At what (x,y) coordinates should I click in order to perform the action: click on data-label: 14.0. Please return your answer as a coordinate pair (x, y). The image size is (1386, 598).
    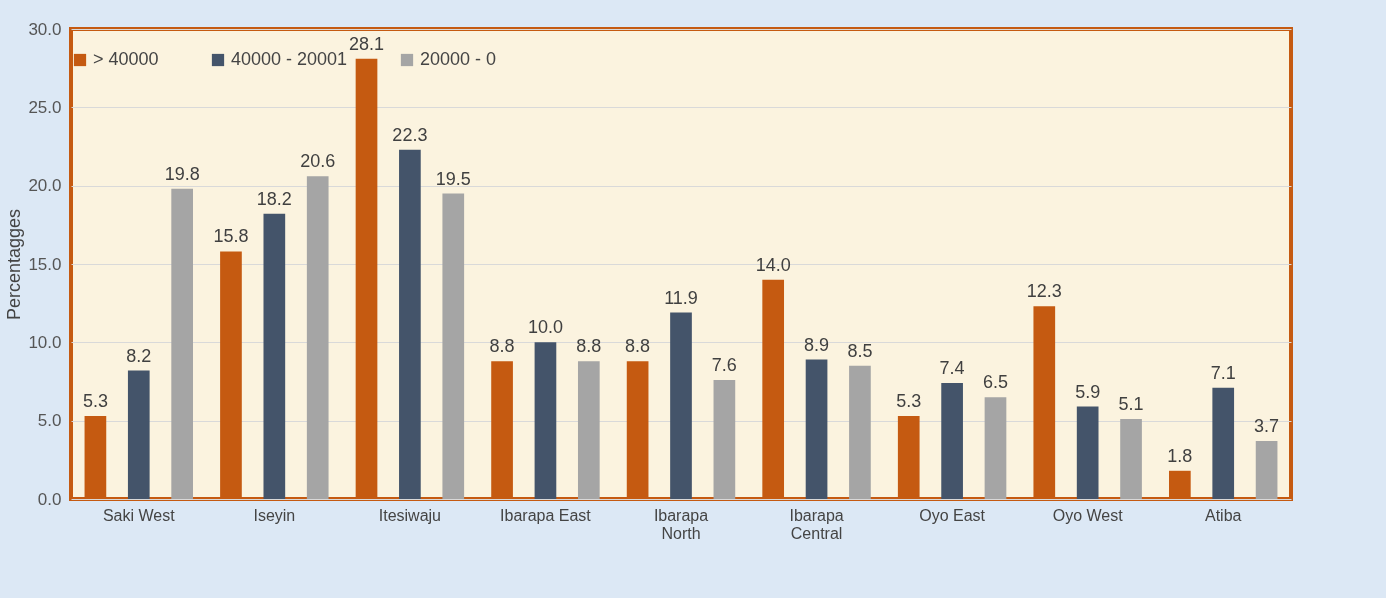
    Looking at the image, I should click on (773, 264).